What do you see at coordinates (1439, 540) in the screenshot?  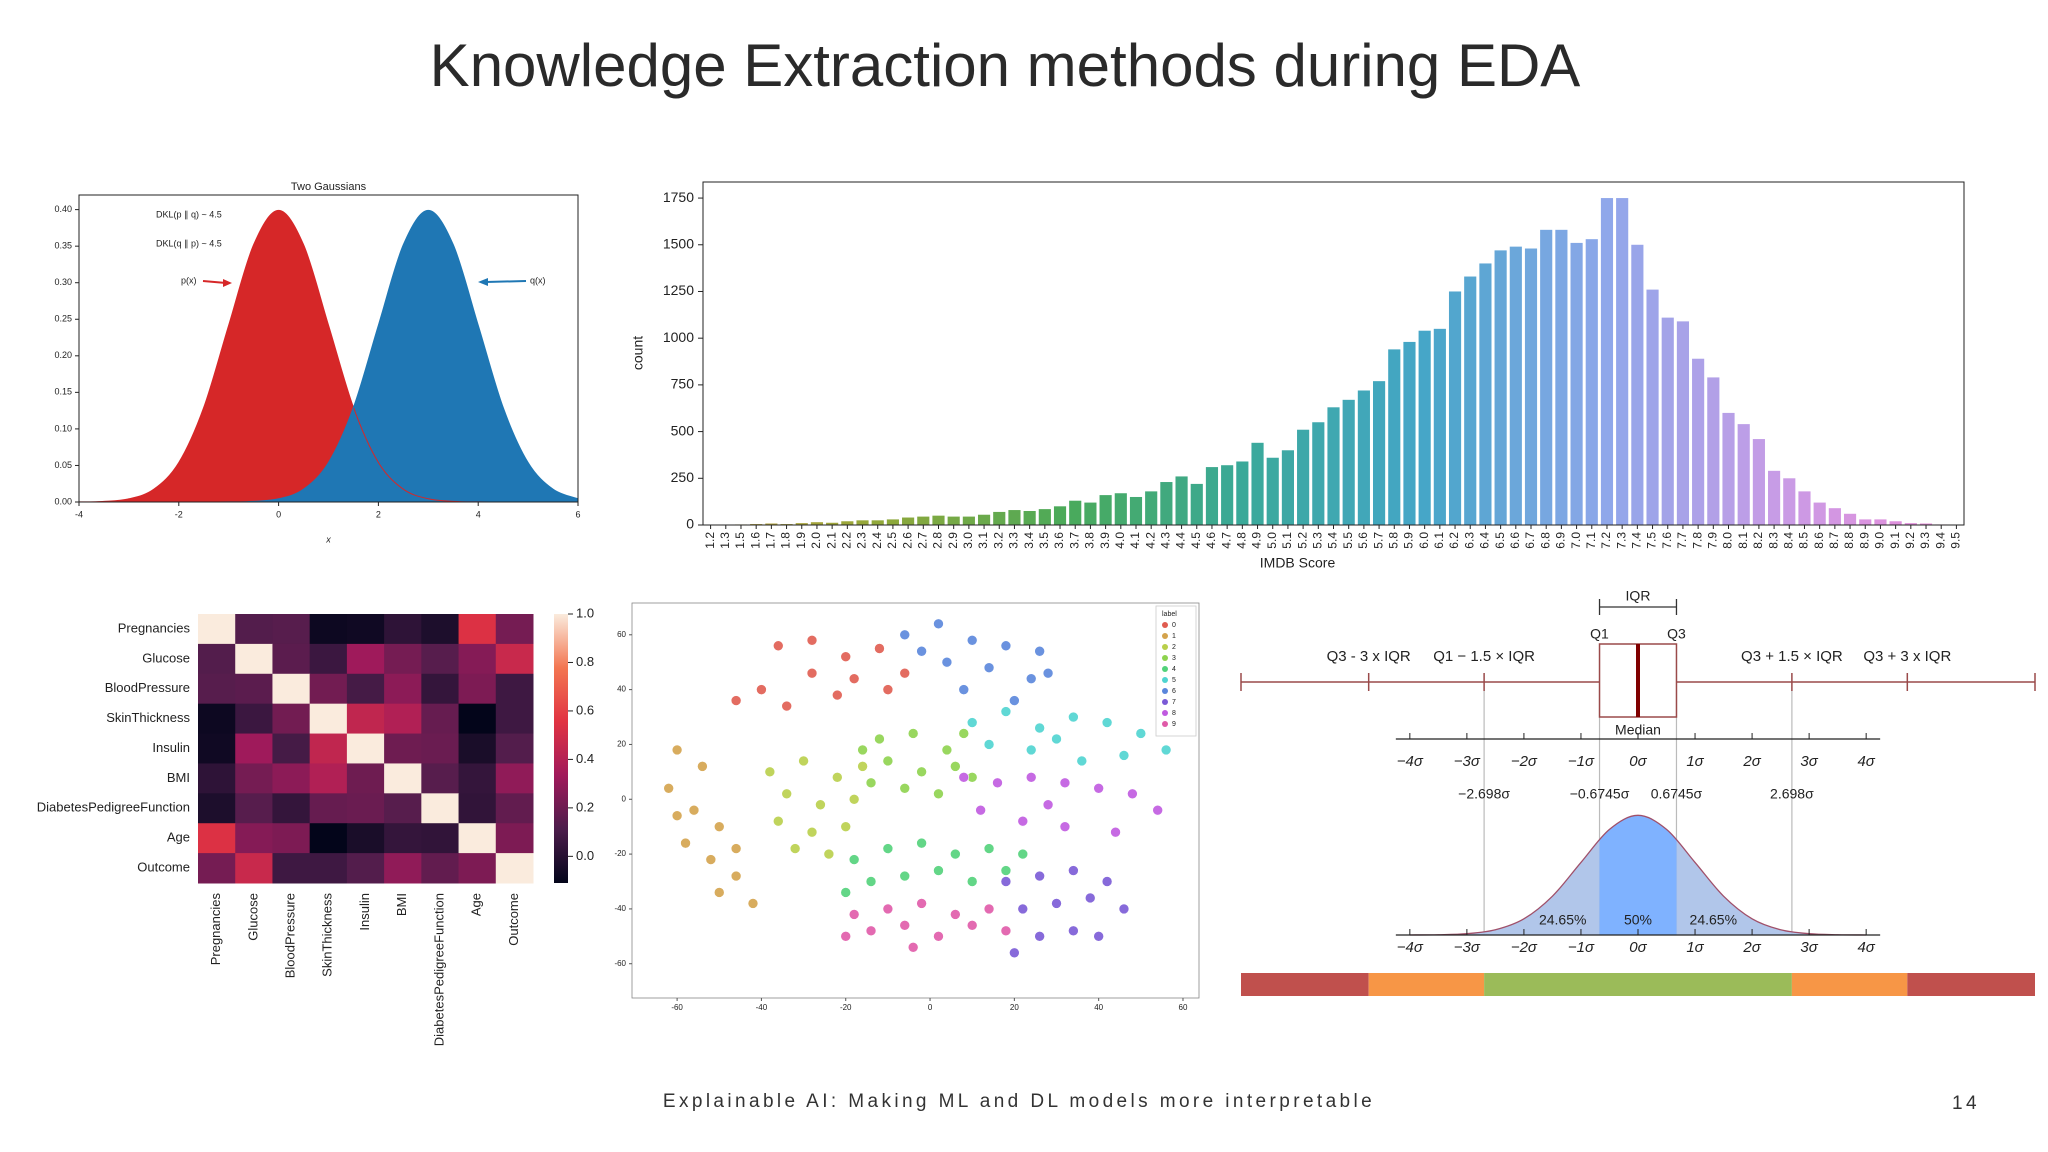 I see `x-tick-label: 6.1` at bounding box center [1439, 540].